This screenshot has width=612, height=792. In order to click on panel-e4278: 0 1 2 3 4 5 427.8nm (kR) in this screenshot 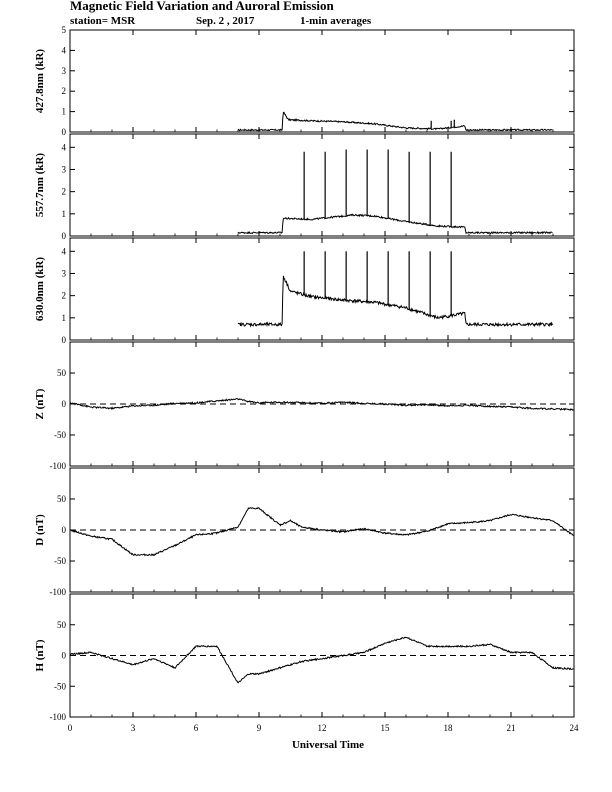, I will do `click(304, 81)`.